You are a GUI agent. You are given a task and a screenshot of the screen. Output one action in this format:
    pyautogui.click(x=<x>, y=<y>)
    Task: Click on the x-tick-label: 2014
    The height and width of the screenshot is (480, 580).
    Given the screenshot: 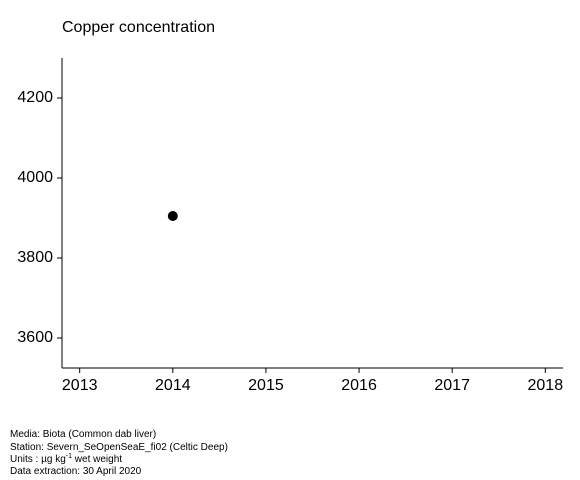 What is the action you would take?
    pyautogui.click(x=173, y=385)
    